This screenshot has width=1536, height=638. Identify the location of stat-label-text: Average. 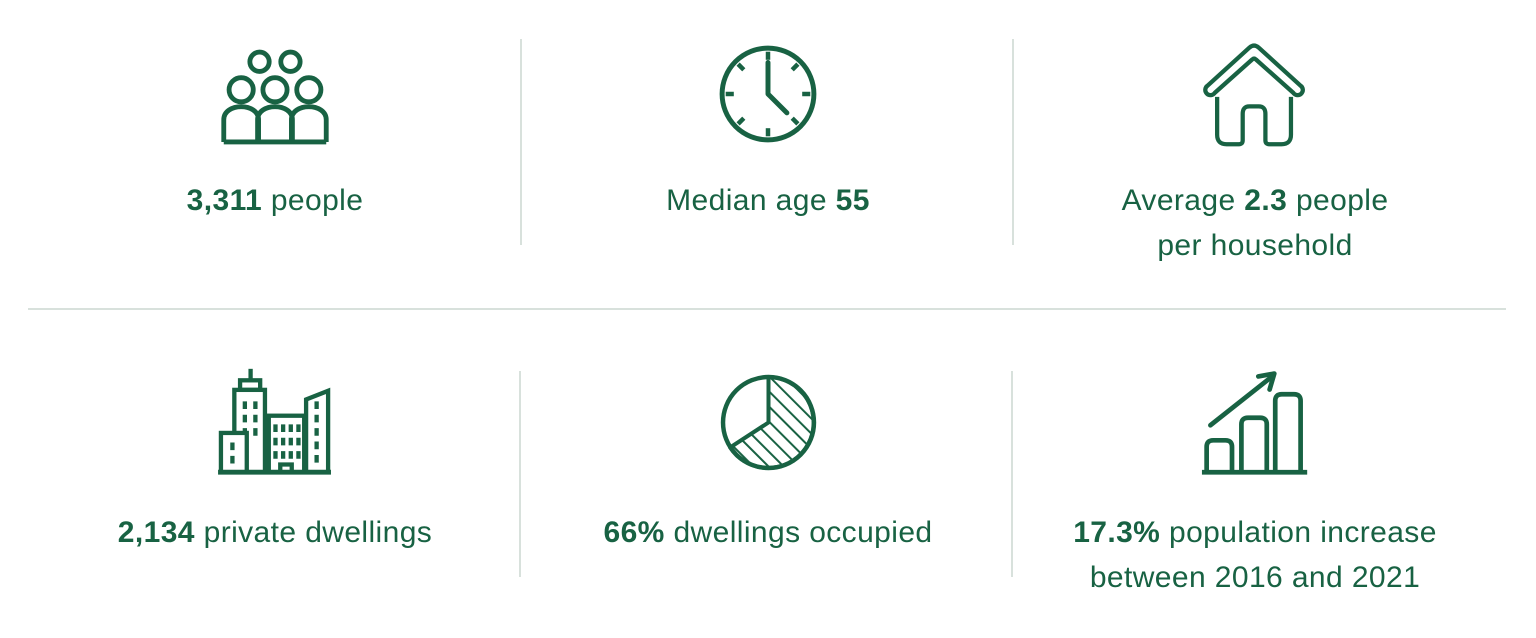
(1183, 200).